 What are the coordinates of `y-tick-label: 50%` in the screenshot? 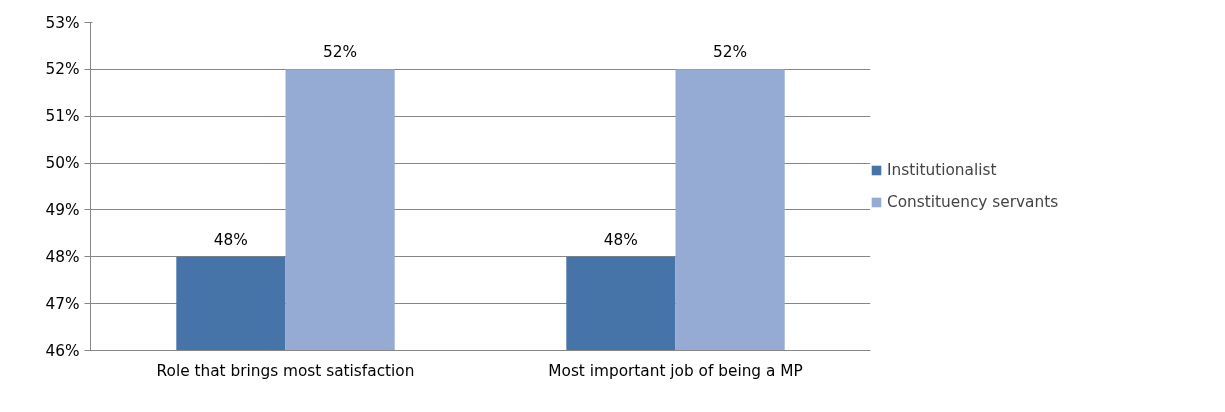 It's located at (62, 163).